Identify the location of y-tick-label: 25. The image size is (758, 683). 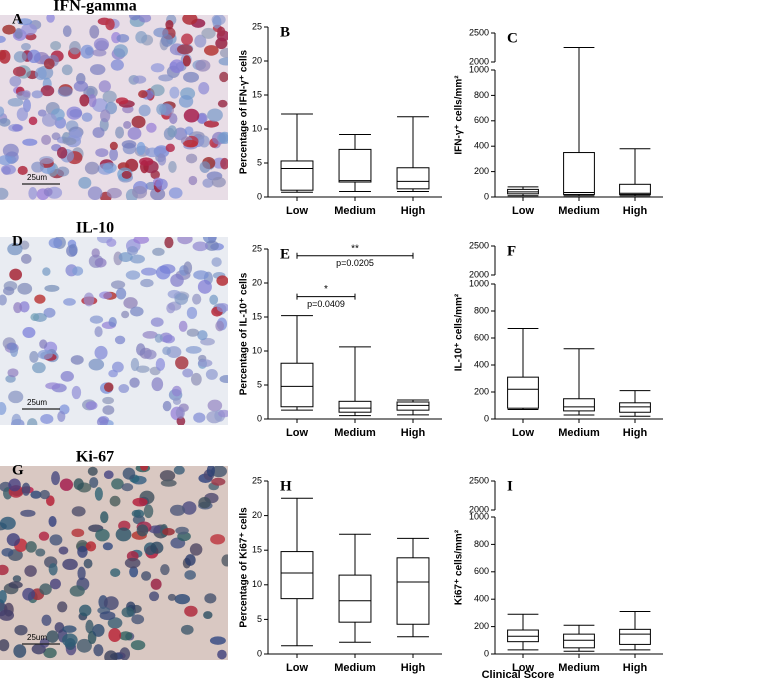
(257, 248).